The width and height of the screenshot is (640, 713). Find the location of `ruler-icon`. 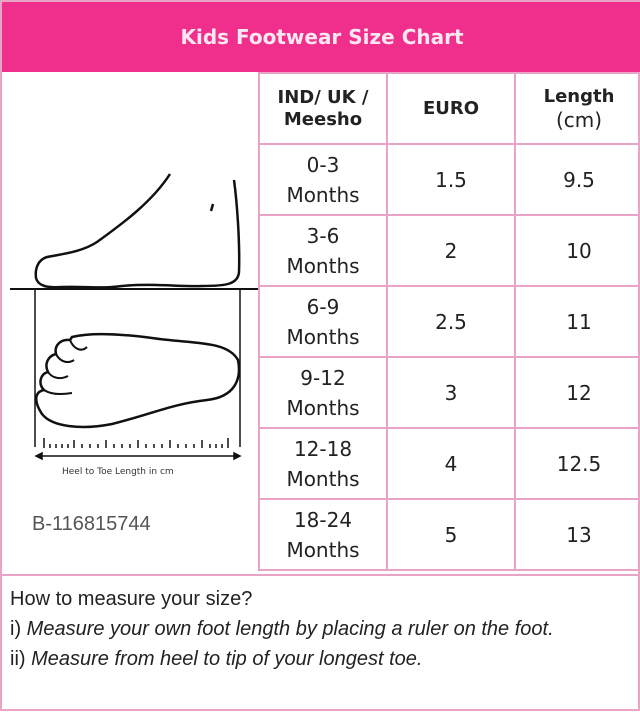

ruler-icon is located at coordinates (138, 449).